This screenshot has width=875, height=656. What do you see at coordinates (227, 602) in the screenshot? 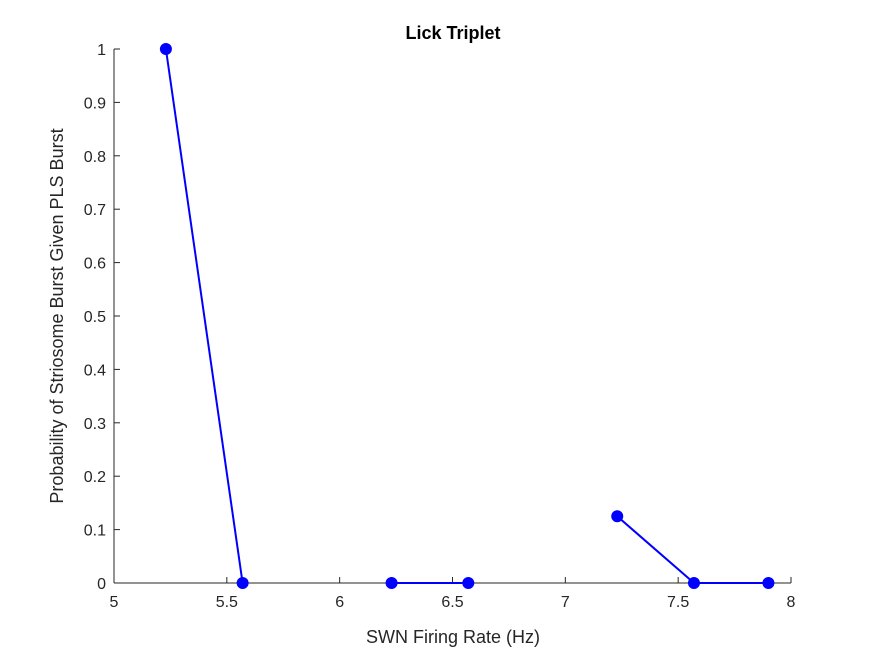
I see `x-tick-label: 5.5` at bounding box center [227, 602].